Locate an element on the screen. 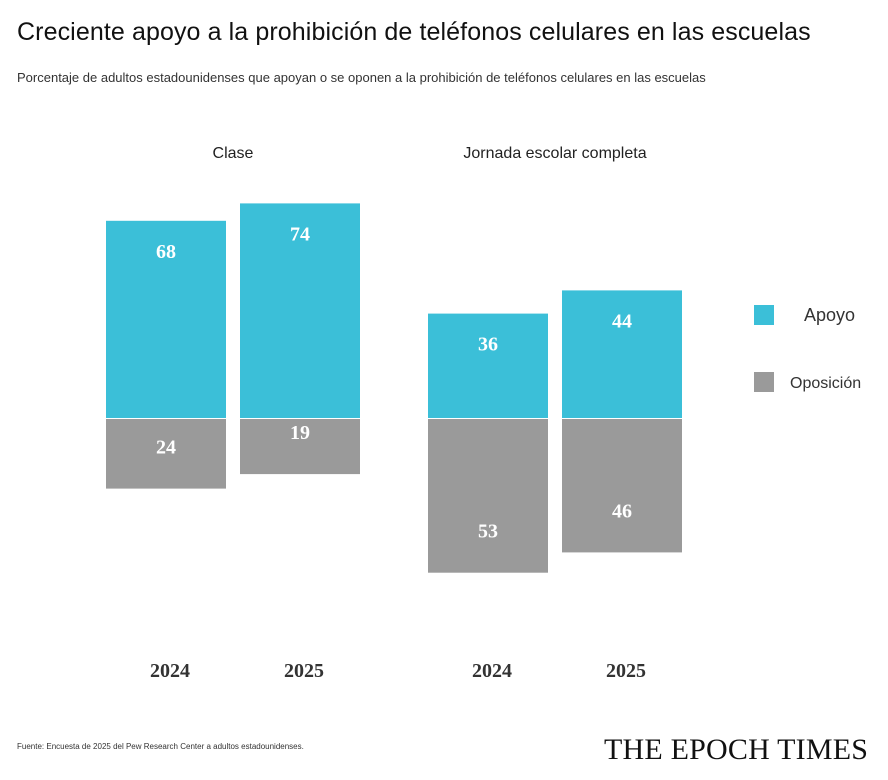 The width and height of the screenshot is (888, 780). group-label: Clase is located at coordinates (233, 153).